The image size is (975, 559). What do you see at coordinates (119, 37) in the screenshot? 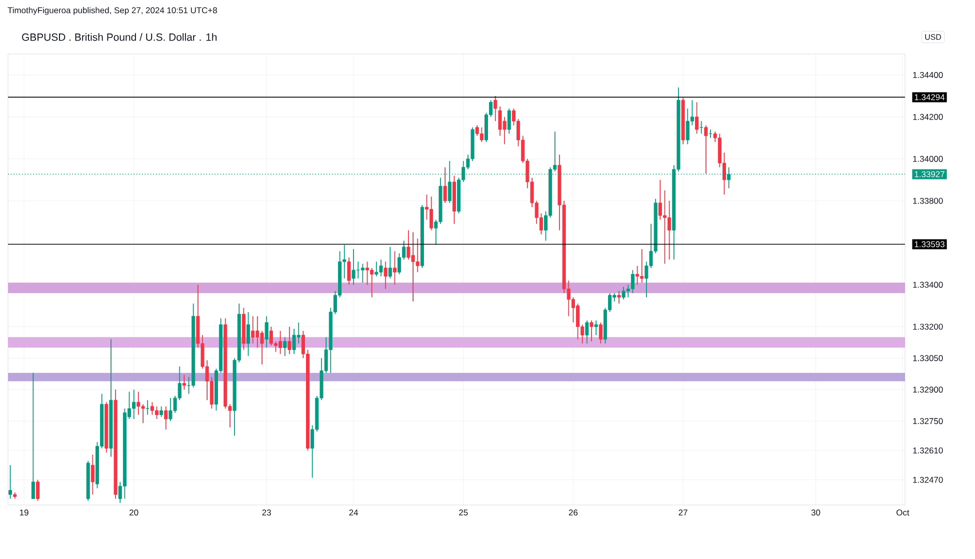
I see `chart-title: GBPUSD . British Pound / U.S. Dollar . 1h` at bounding box center [119, 37].